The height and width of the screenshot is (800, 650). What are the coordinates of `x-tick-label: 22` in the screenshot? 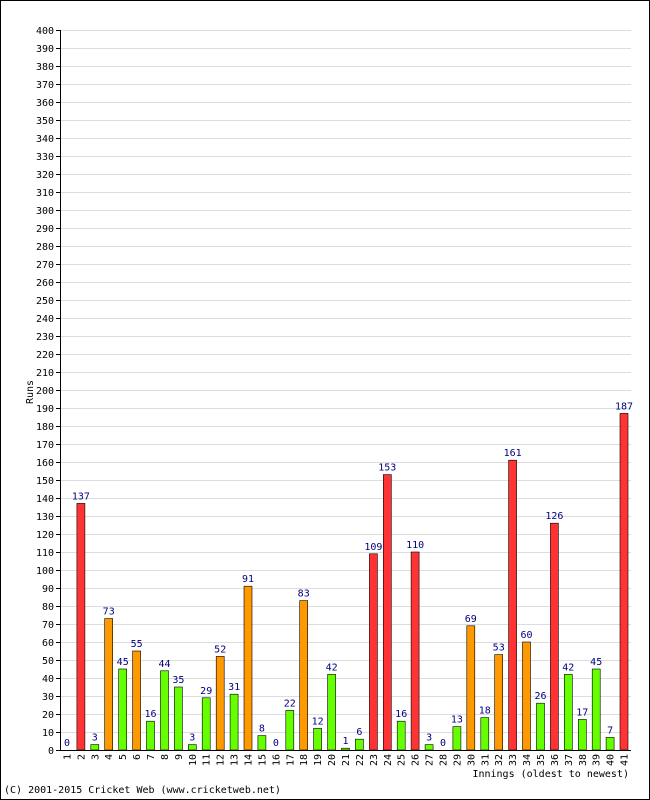 It's located at (360, 760).